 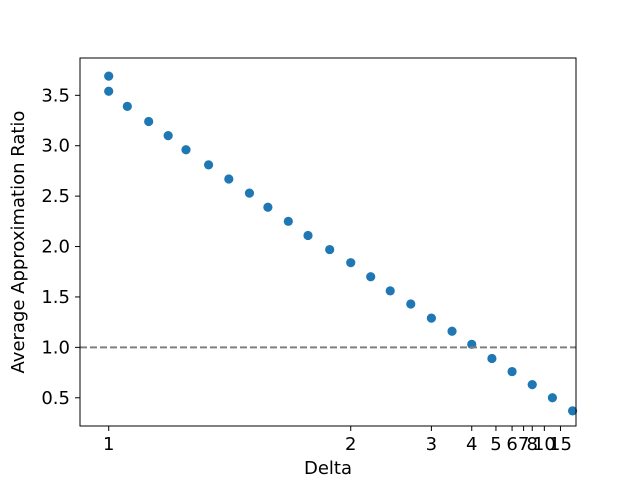 I want to click on x-tick-label: 15, so click(x=560, y=444).